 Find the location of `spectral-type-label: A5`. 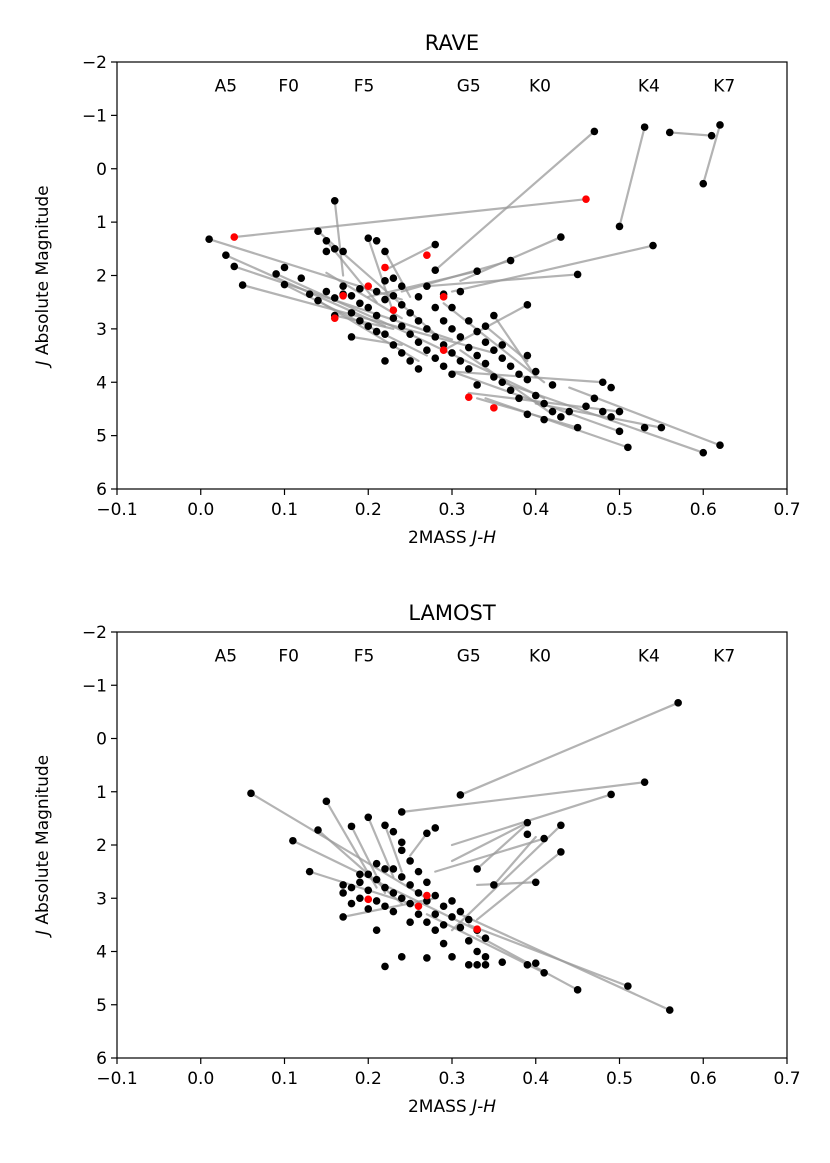

spectral-type-label: A5 is located at coordinates (226, 86).